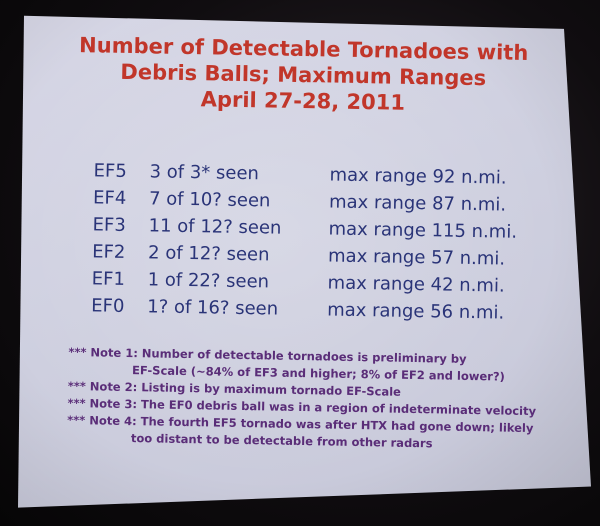 Image resolution: width=600 pixels, height=526 pixels. What do you see at coordinates (416, 311) in the screenshot?
I see `row-range: max range 56 n.mi.` at bounding box center [416, 311].